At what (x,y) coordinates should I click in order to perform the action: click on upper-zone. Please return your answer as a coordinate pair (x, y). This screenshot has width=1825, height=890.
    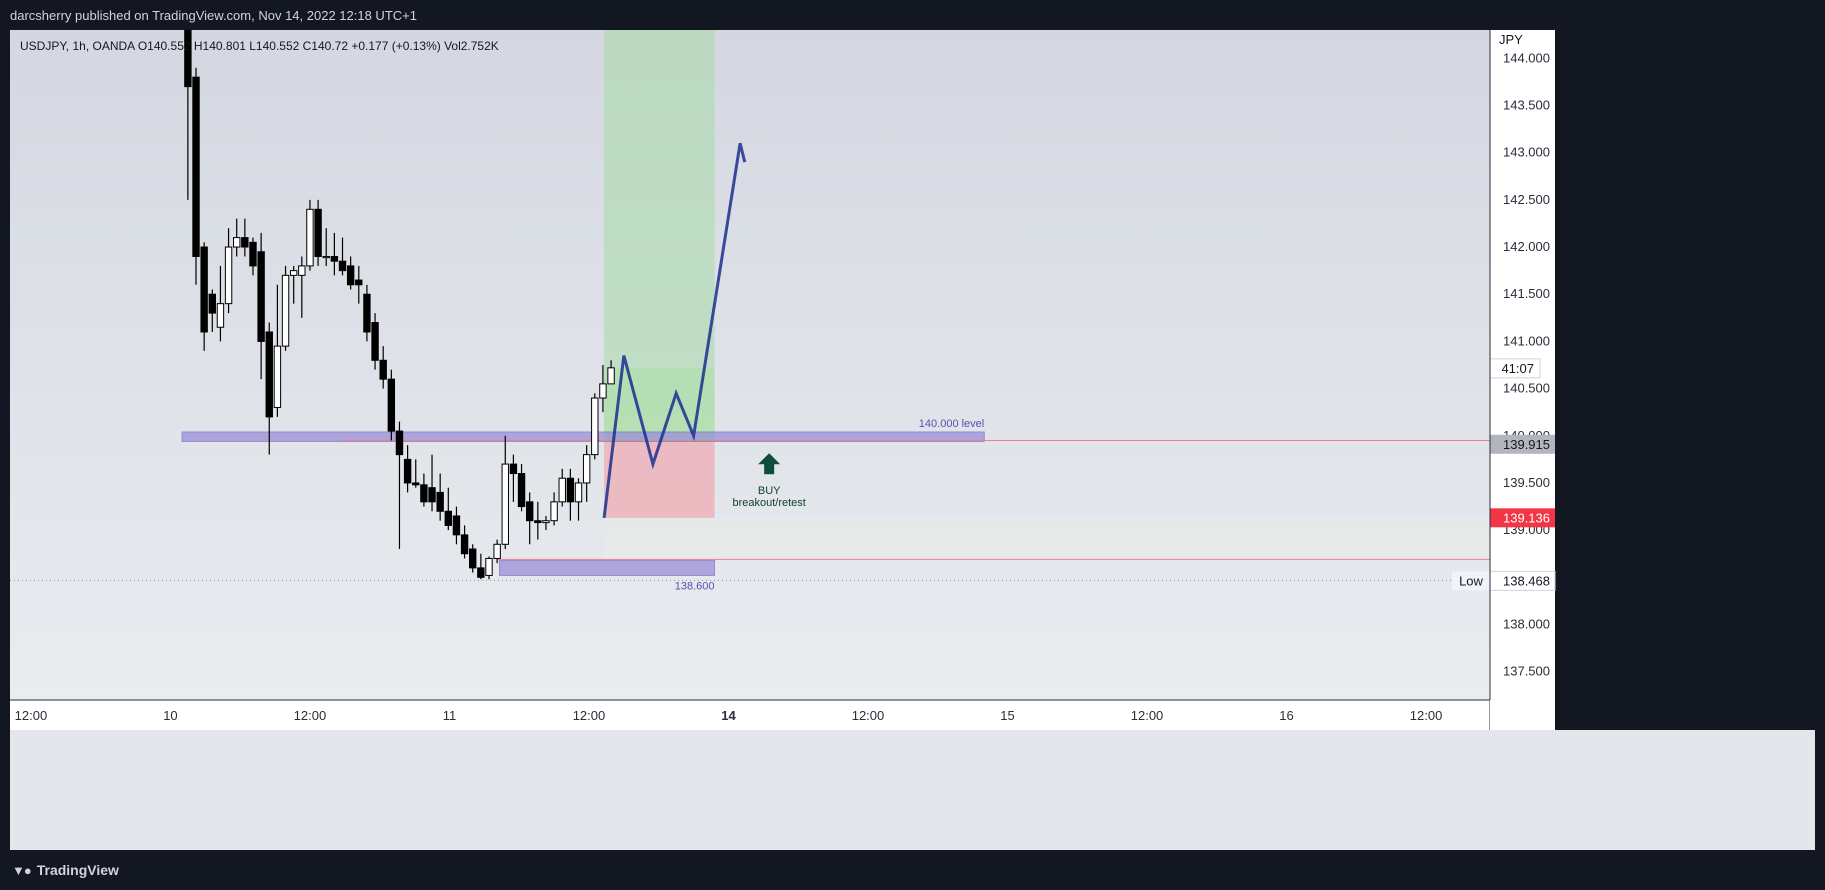
    Looking at the image, I should click on (583, 436).